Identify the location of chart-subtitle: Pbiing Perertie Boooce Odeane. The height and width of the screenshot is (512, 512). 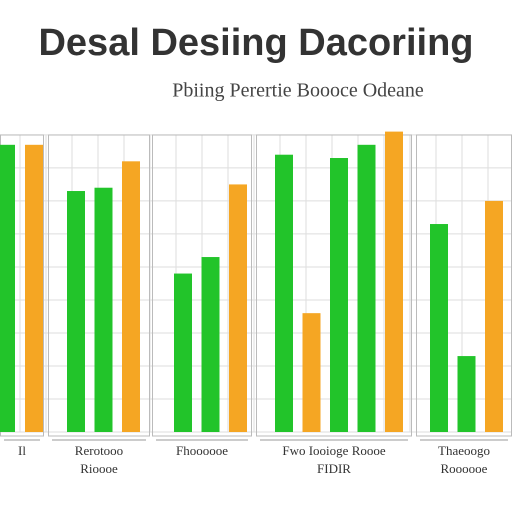
(298, 91).